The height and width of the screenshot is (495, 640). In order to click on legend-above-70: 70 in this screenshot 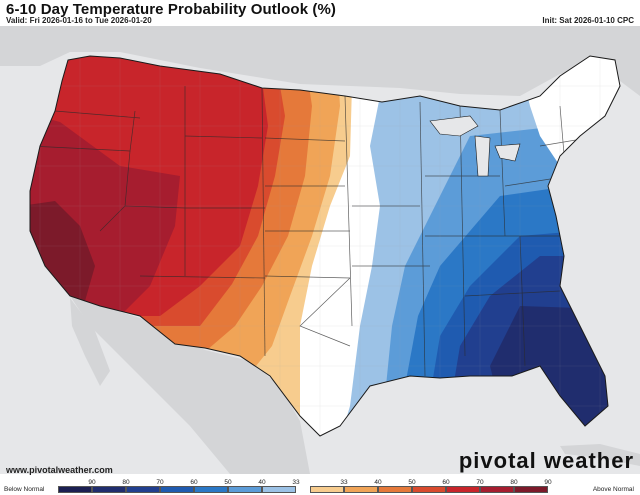, I will do `click(480, 482)`.